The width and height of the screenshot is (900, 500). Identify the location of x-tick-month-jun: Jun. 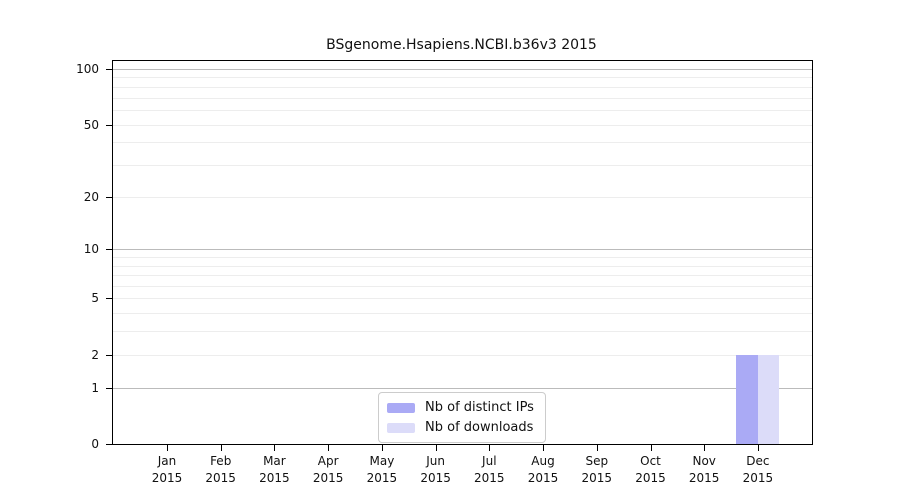
(435, 461).